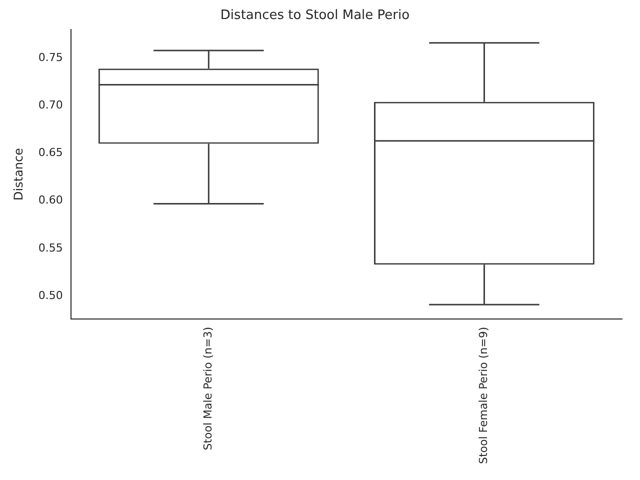  I want to click on y-tick-label: 0.70, so click(50, 105).